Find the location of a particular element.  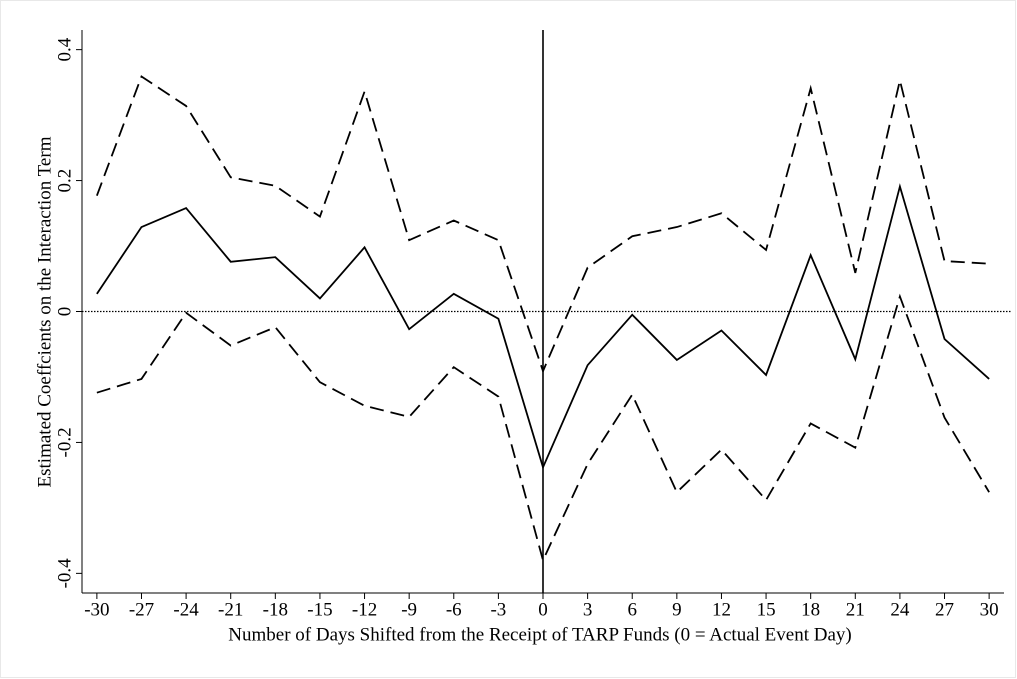

x-tick-label: -9 is located at coordinates (409, 609).